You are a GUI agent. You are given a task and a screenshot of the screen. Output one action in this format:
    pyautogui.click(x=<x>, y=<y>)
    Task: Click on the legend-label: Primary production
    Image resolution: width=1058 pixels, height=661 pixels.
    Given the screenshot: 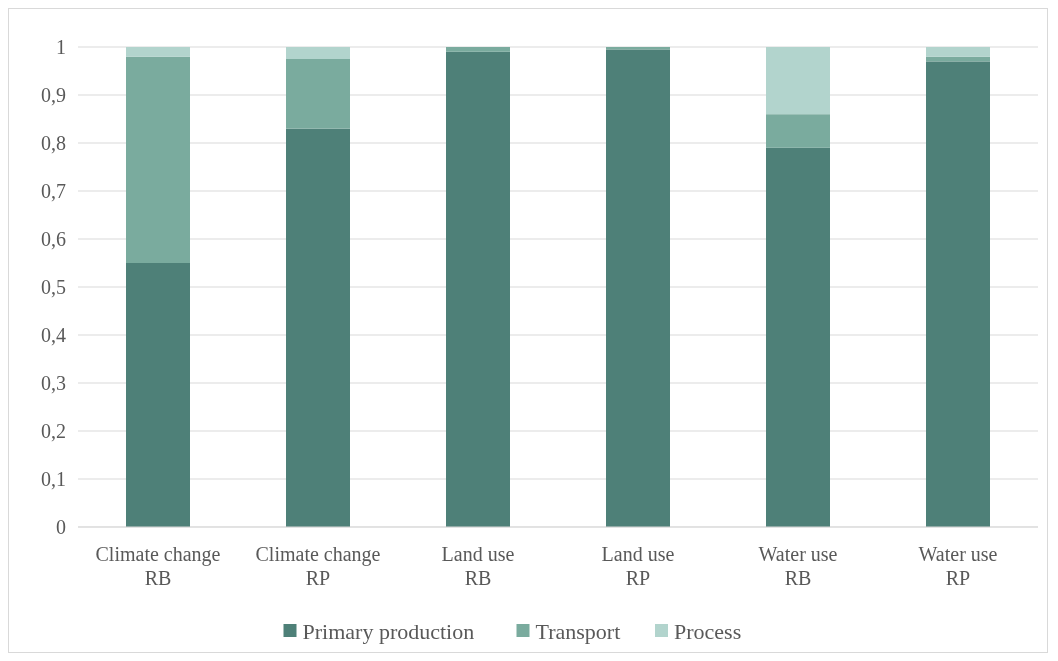 What is the action you would take?
    pyautogui.click(x=388, y=631)
    